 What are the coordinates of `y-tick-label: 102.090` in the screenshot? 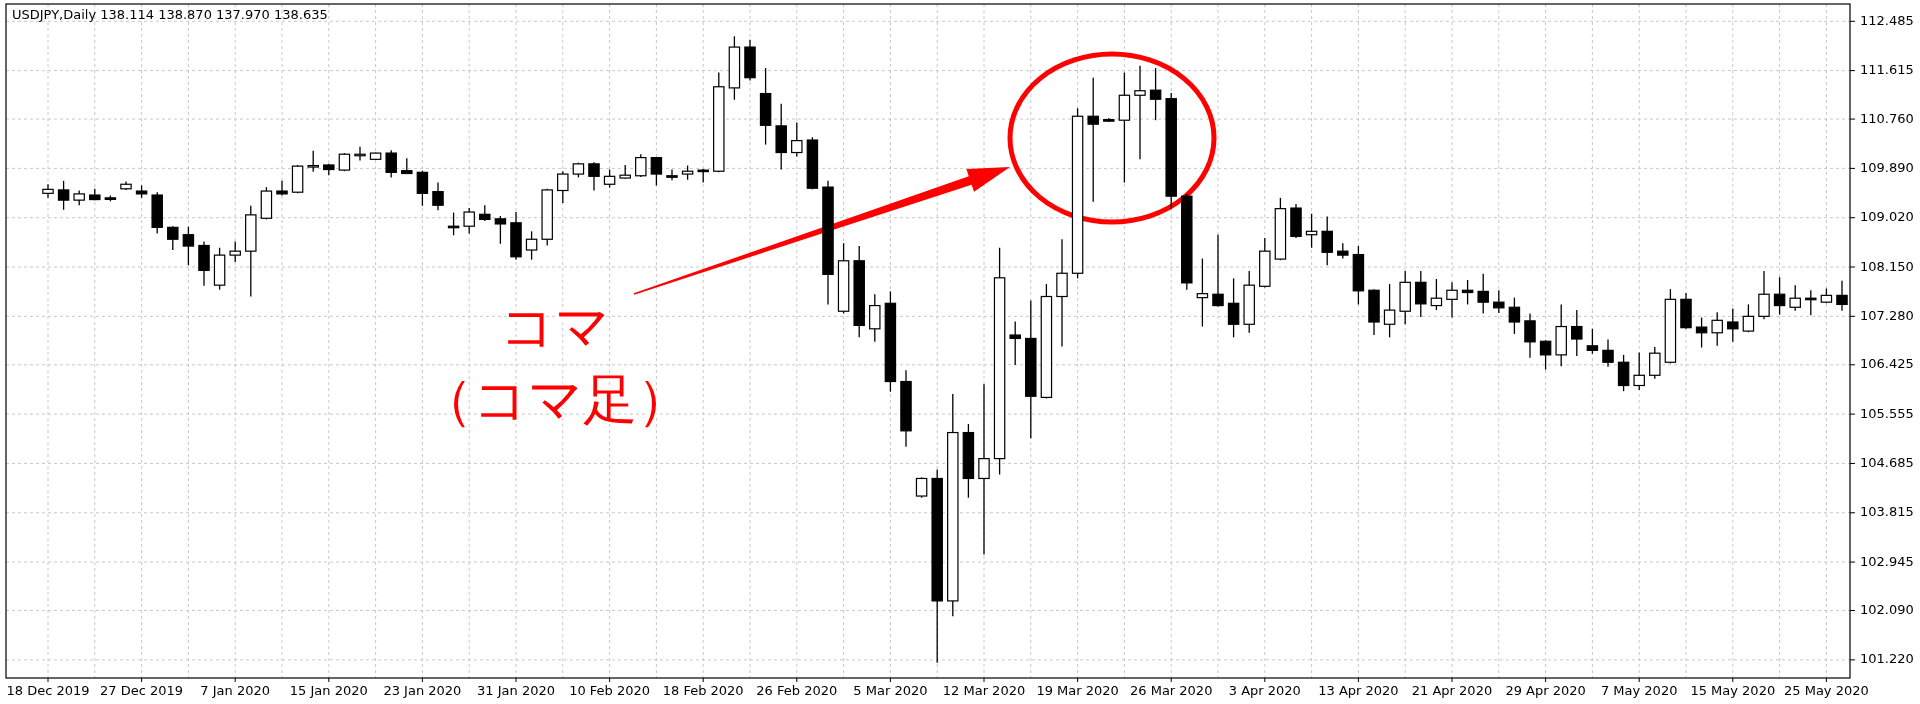 It's located at (1887, 610).